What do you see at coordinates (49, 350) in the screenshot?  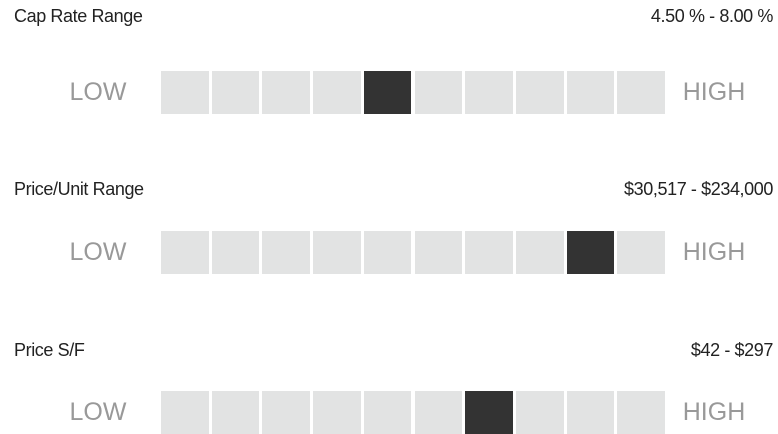 I see `row-title: Price S/F` at bounding box center [49, 350].